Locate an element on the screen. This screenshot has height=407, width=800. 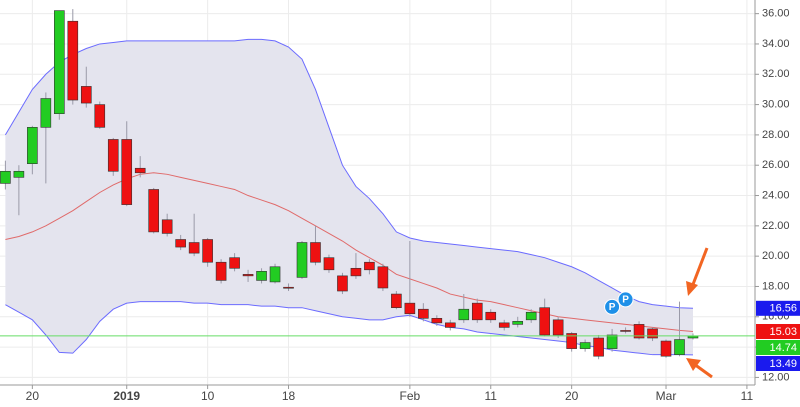
price-marker-label: 14.74 is located at coordinates (783, 348).